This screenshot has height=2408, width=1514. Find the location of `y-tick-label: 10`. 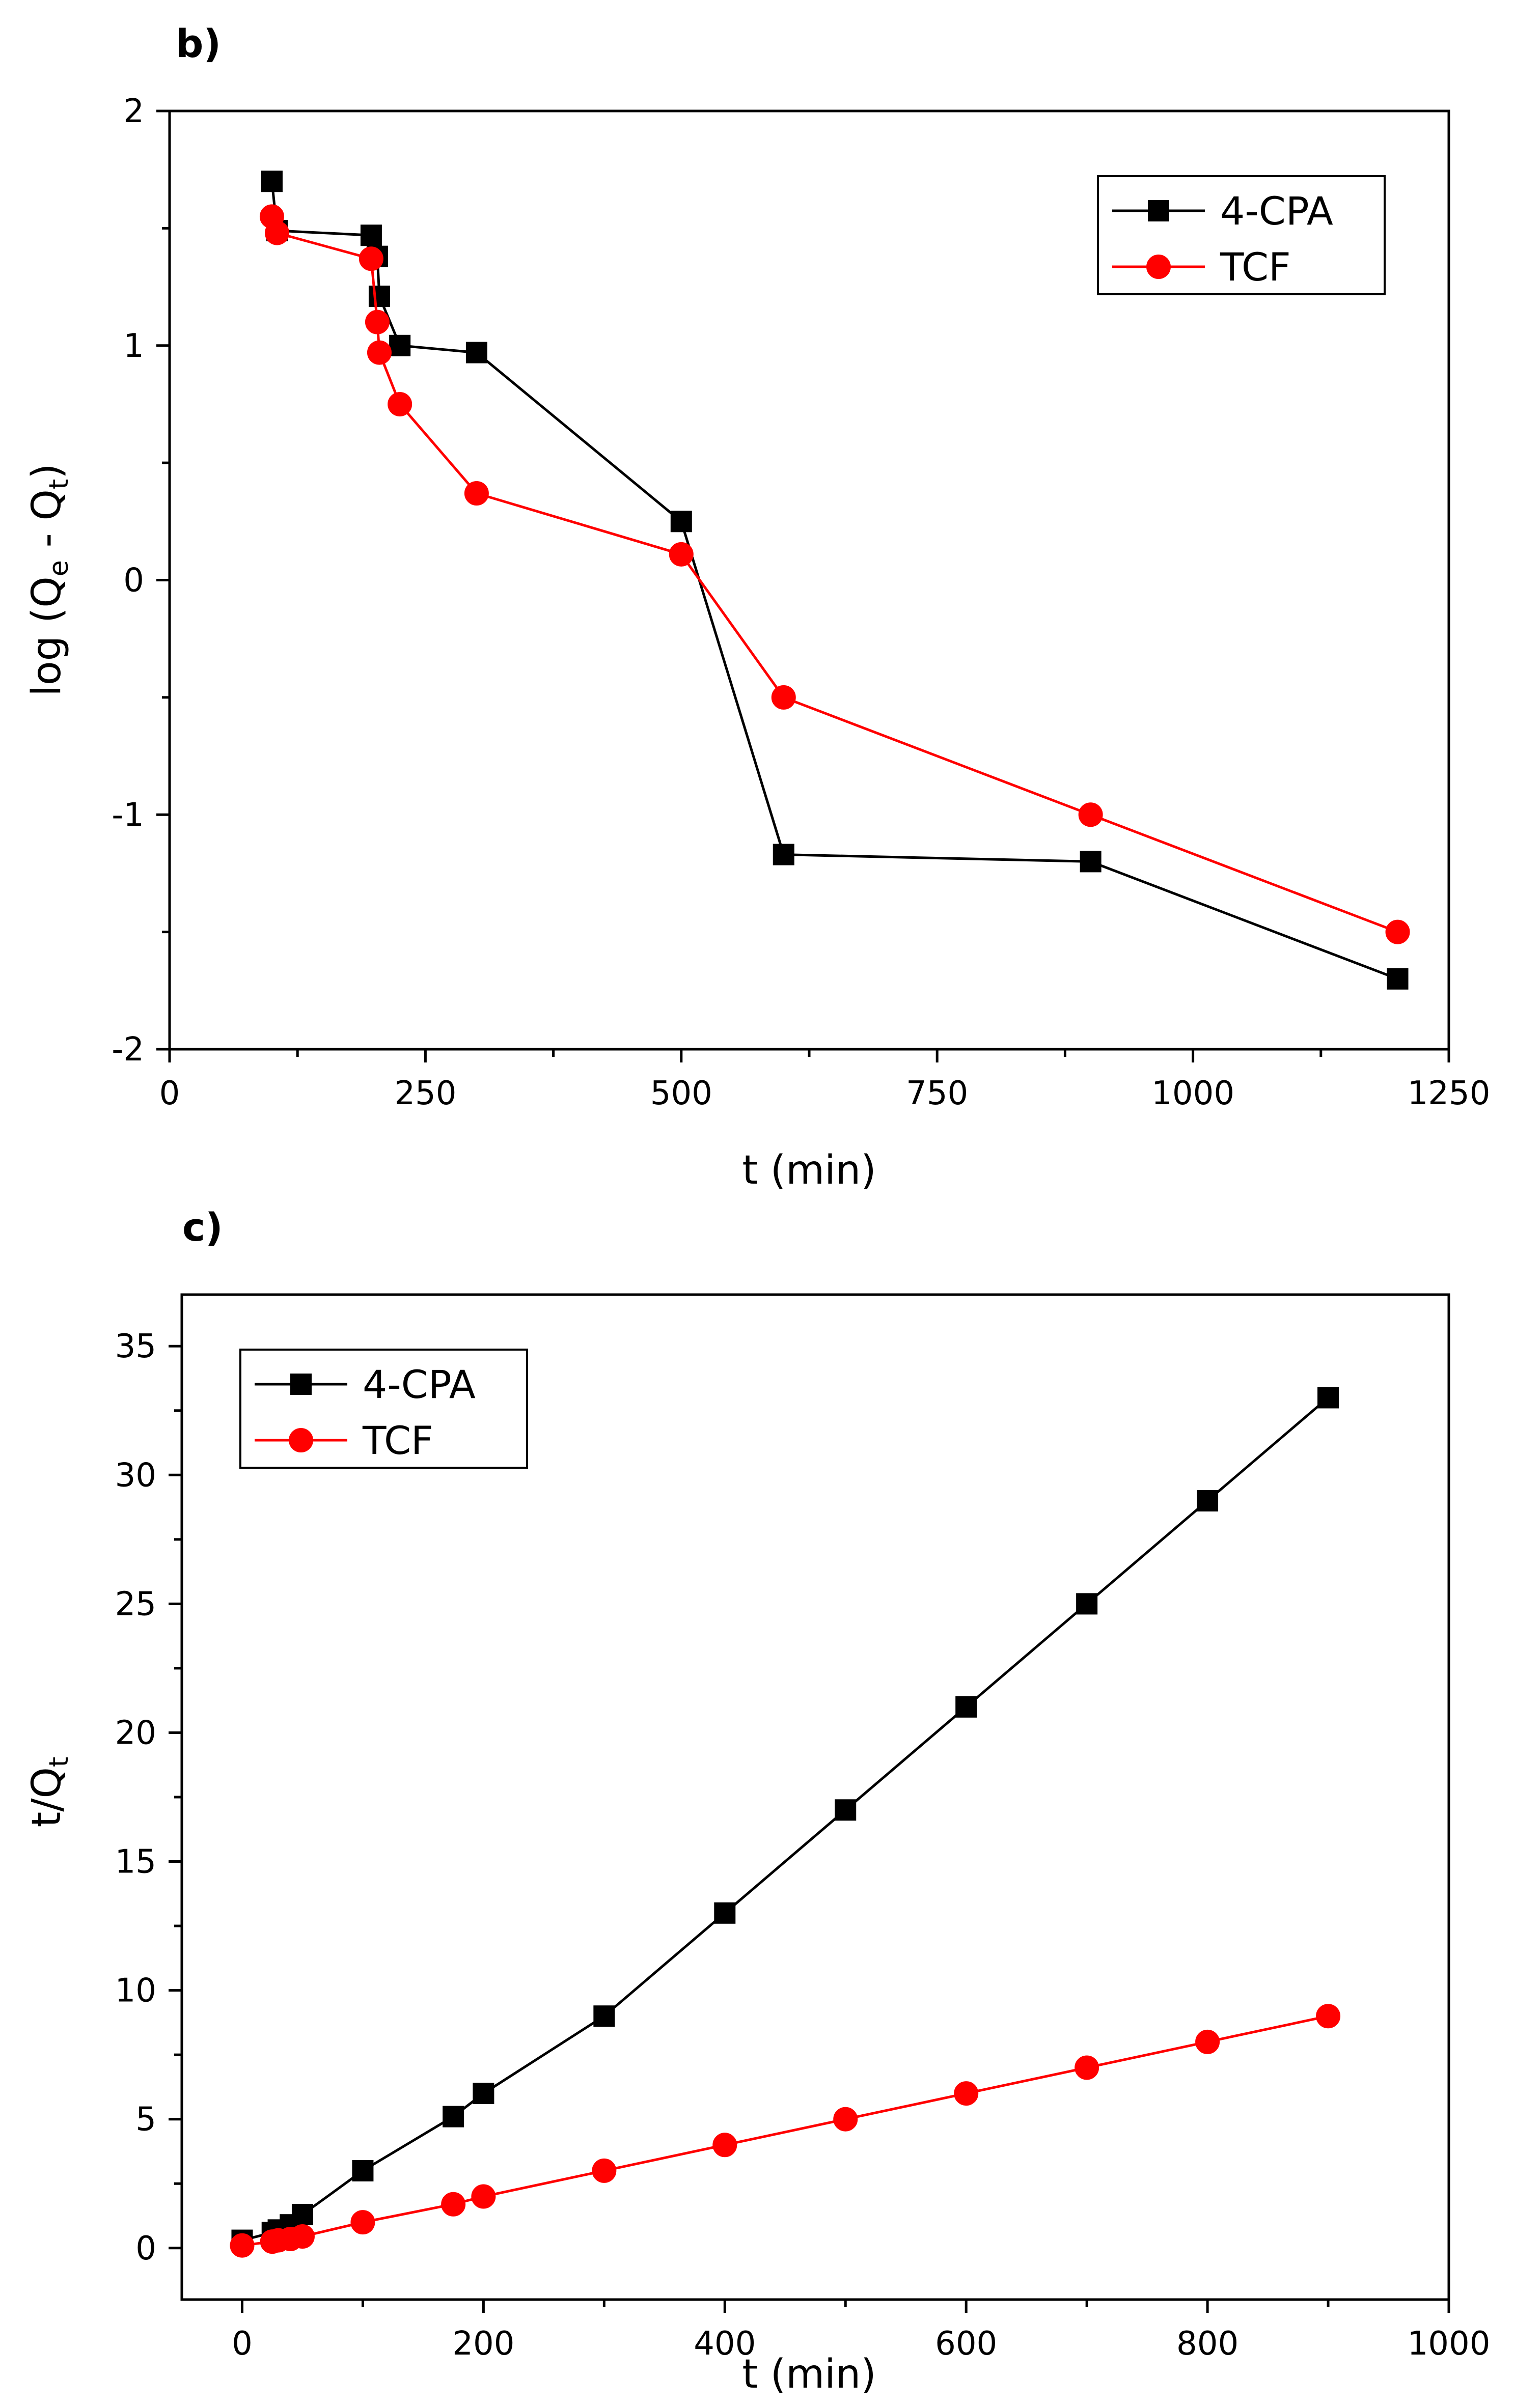

y-tick-label: 10 is located at coordinates (135, 1991).